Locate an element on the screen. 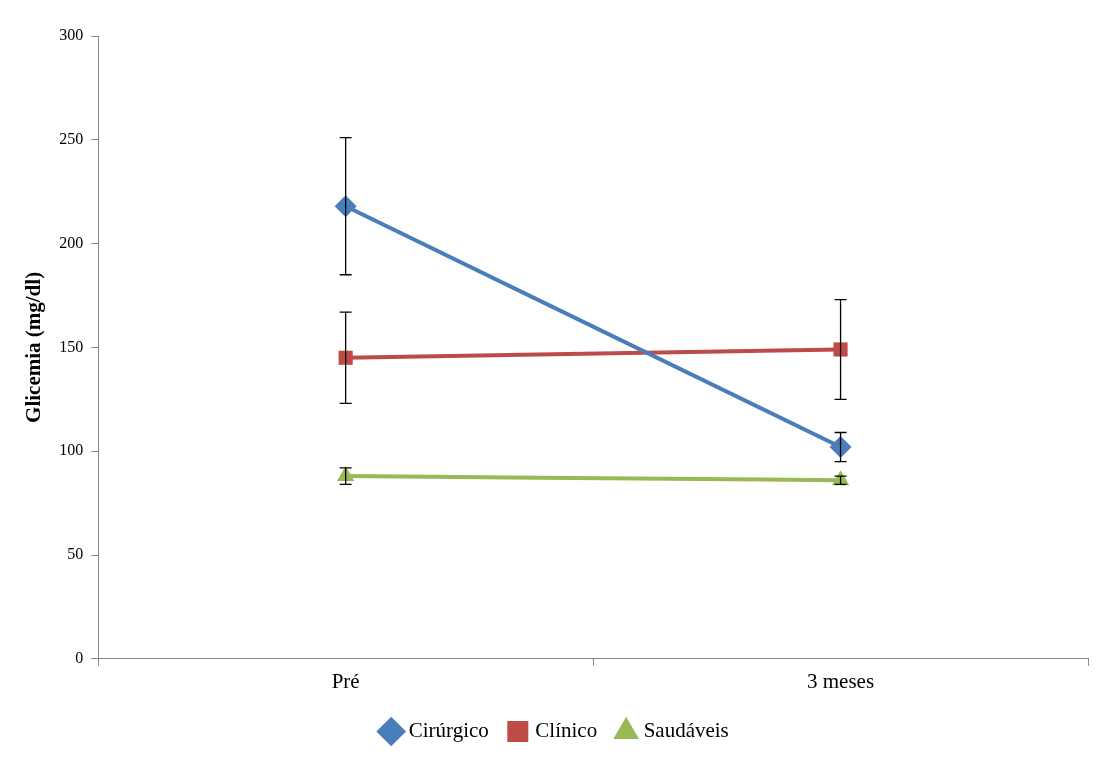 This screenshot has width=1107, height=760. y-tick-label: 250 is located at coordinates (71, 138).